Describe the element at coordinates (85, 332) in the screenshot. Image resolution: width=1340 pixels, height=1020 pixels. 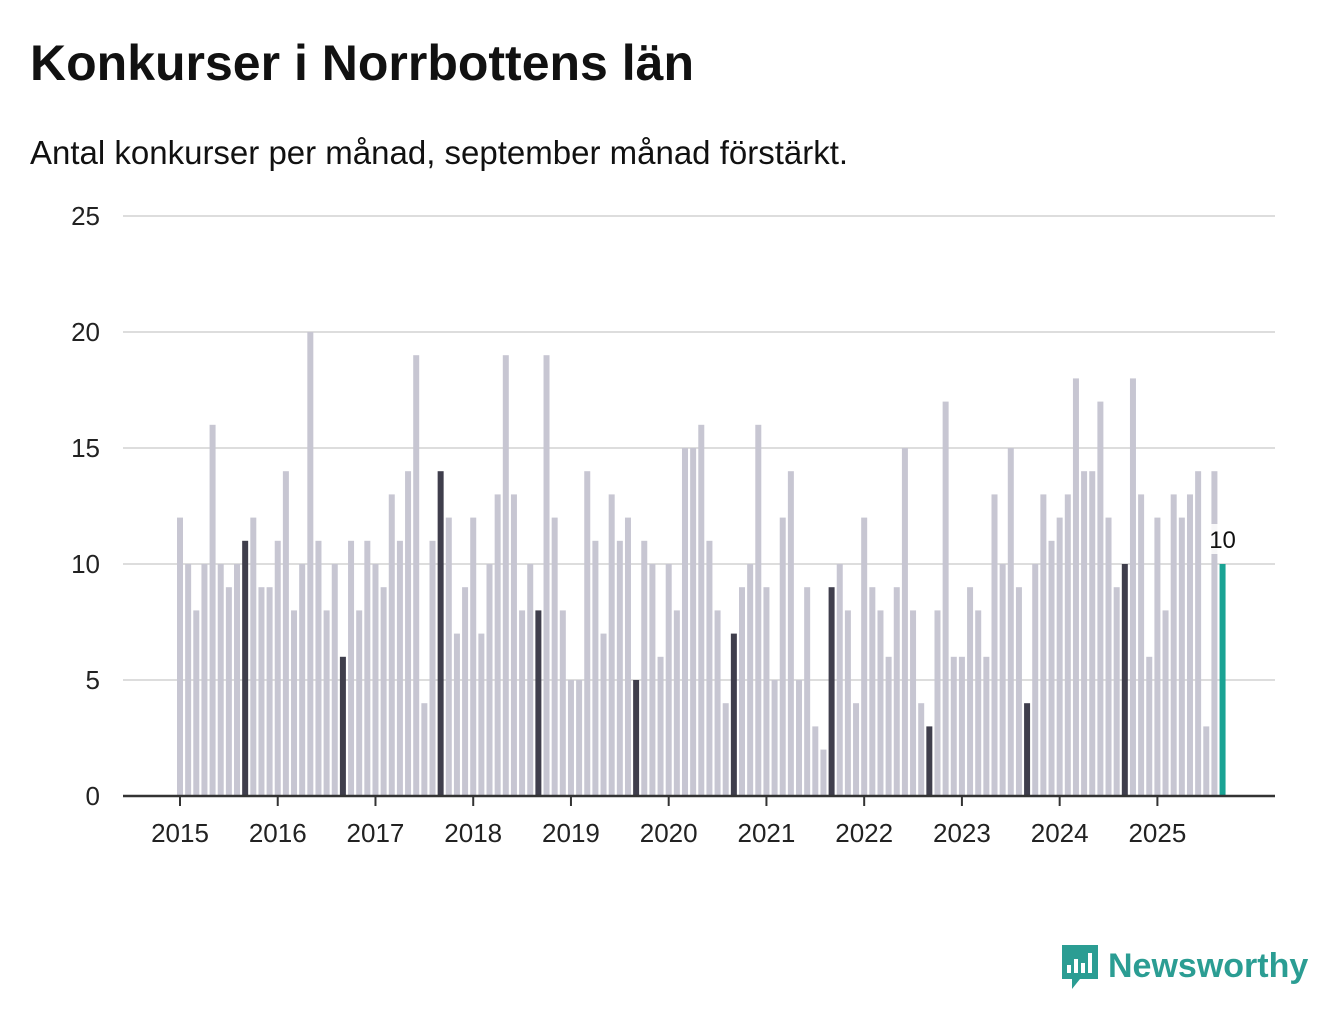
I see `y-tick-label: 20` at that location.